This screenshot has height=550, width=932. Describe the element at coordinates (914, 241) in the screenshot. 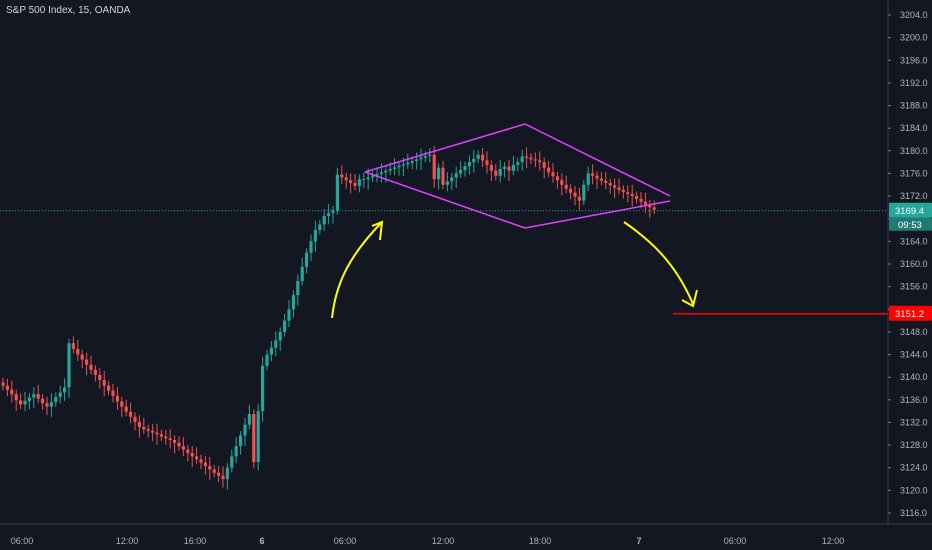

I see `price-tick-label: 3164.0` at that location.